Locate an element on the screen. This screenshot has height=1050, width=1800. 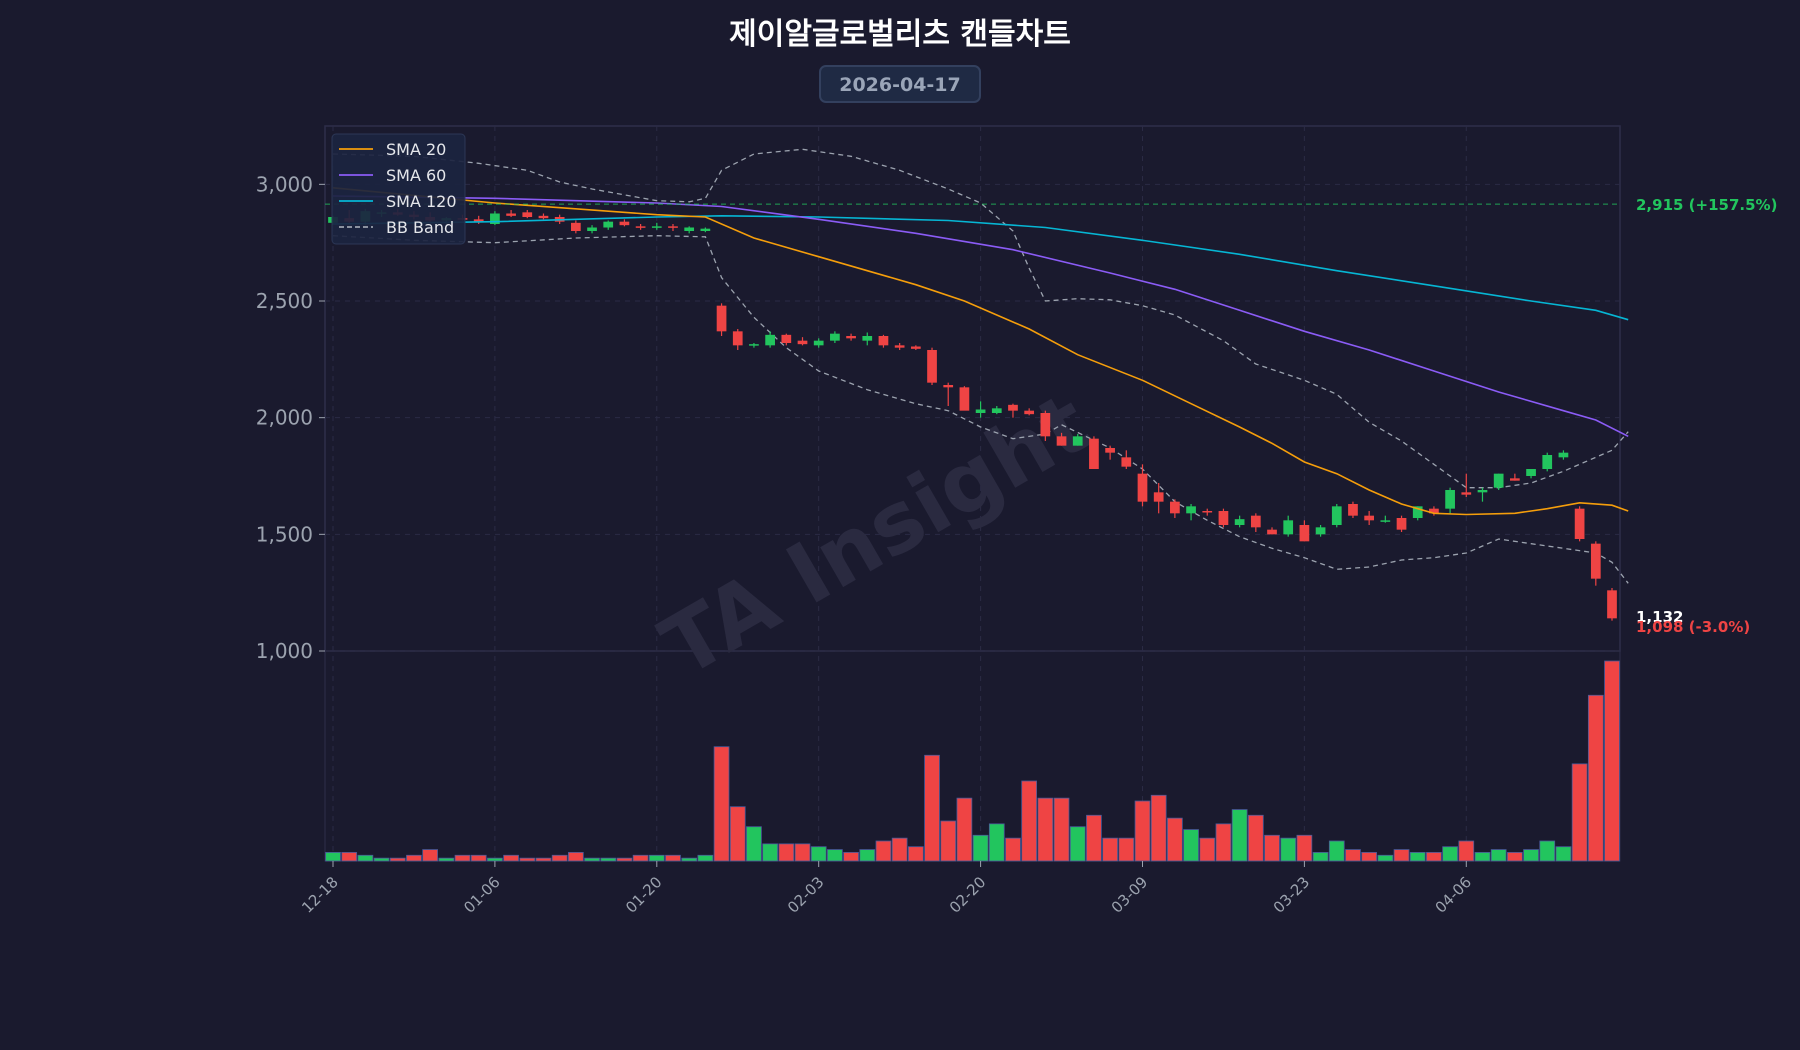
date-badge-text: 2026-04-17 is located at coordinates (900, 85).